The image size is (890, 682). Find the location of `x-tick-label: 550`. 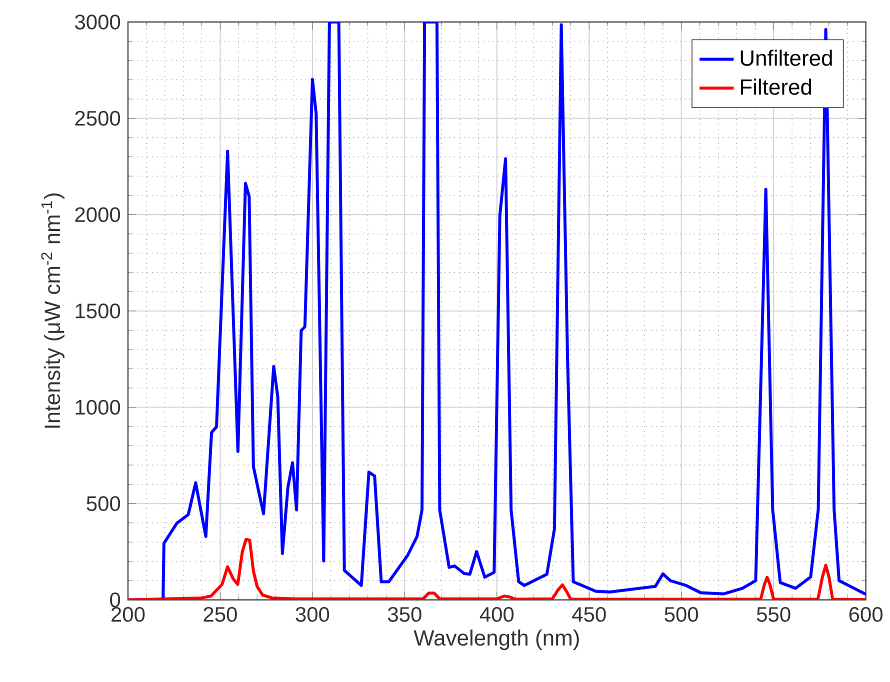

x-tick-label: 550 is located at coordinates (773, 614).